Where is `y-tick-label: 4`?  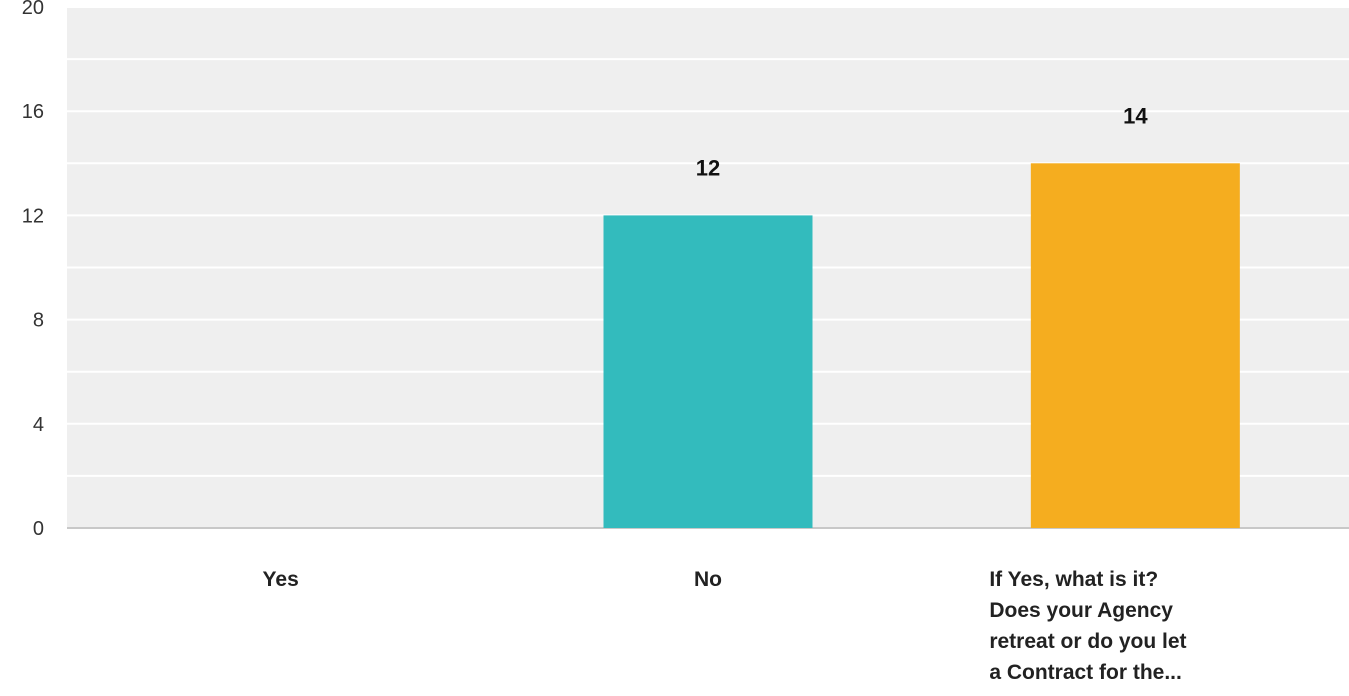 y-tick-label: 4 is located at coordinates (38, 425).